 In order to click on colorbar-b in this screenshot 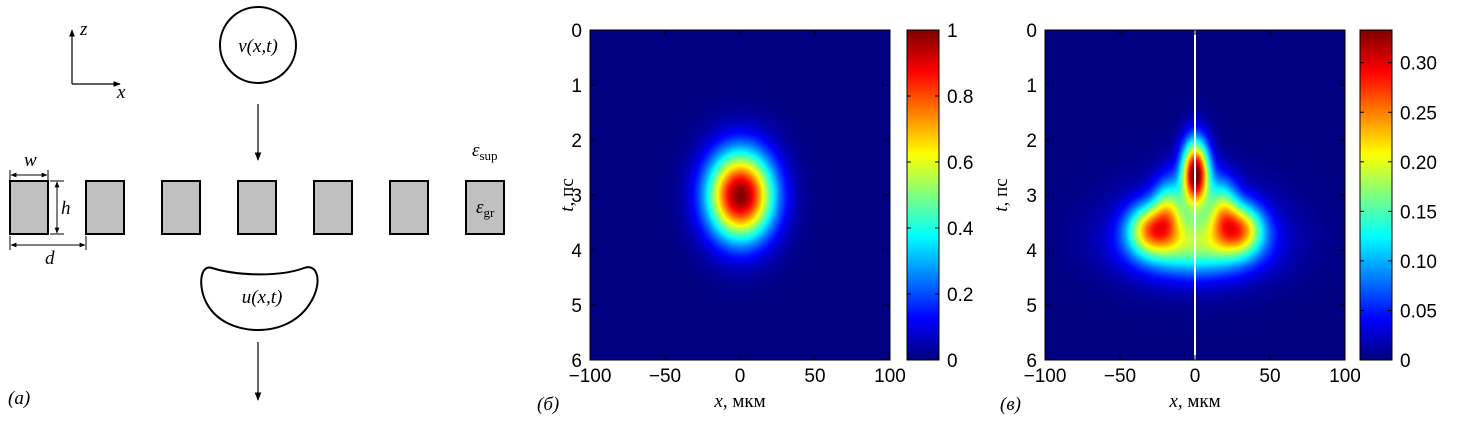, I will do `click(923, 195)`.